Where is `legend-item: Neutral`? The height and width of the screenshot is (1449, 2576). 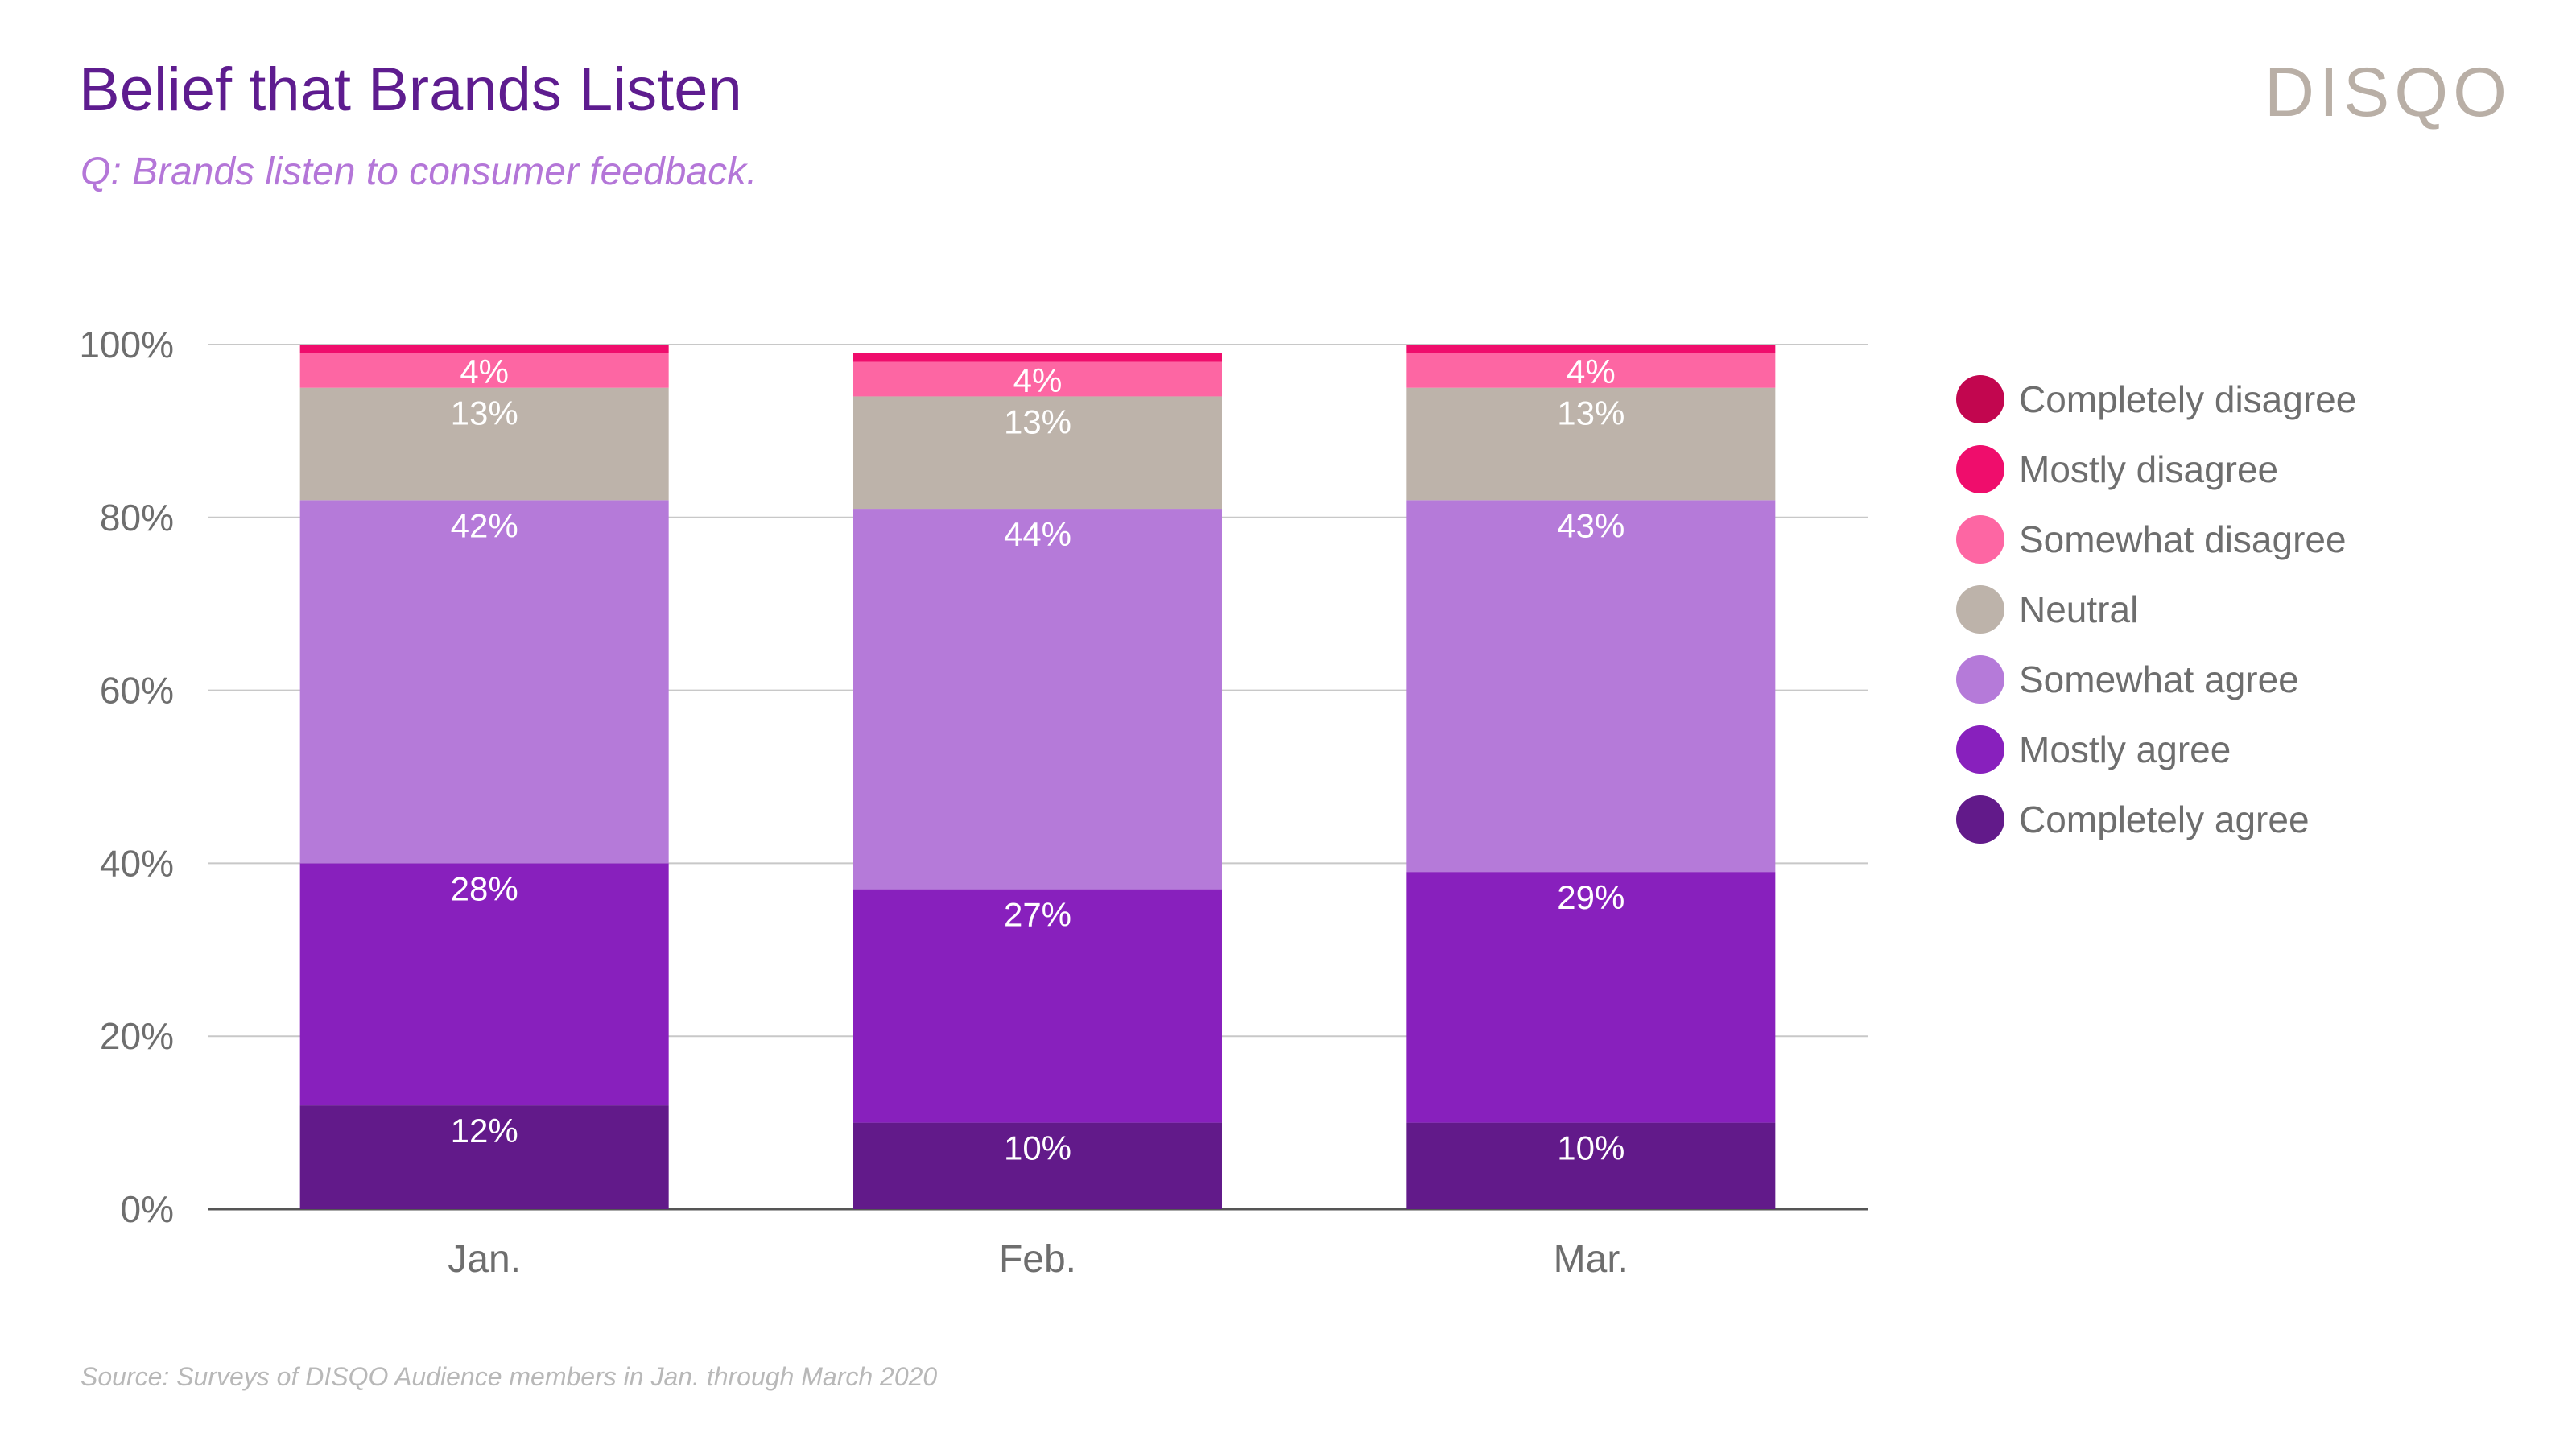 legend-item: Neutral is located at coordinates (2156, 609).